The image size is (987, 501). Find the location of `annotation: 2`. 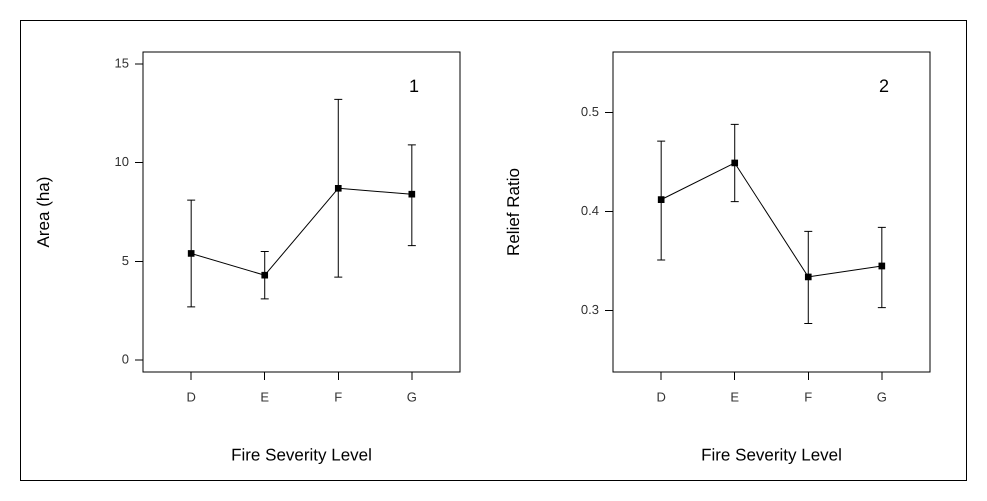

annotation: 2 is located at coordinates (884, 86).